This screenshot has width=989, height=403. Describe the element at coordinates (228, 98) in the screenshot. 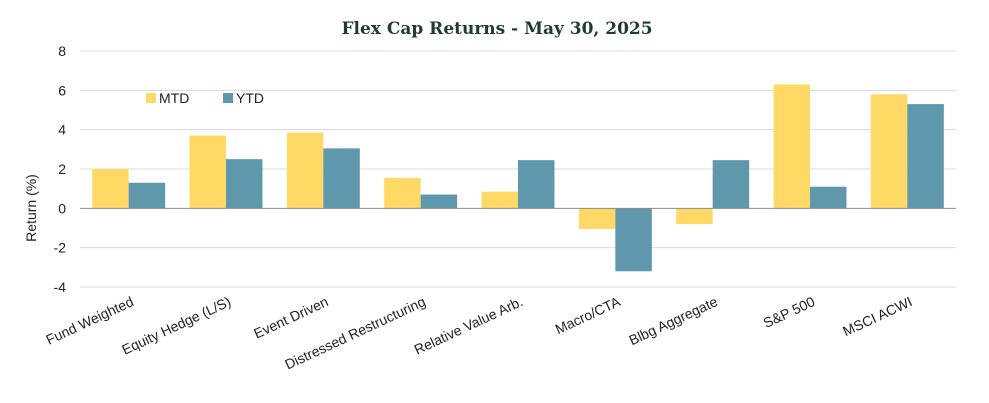

I see `legend-swatch-ytd` at that location.